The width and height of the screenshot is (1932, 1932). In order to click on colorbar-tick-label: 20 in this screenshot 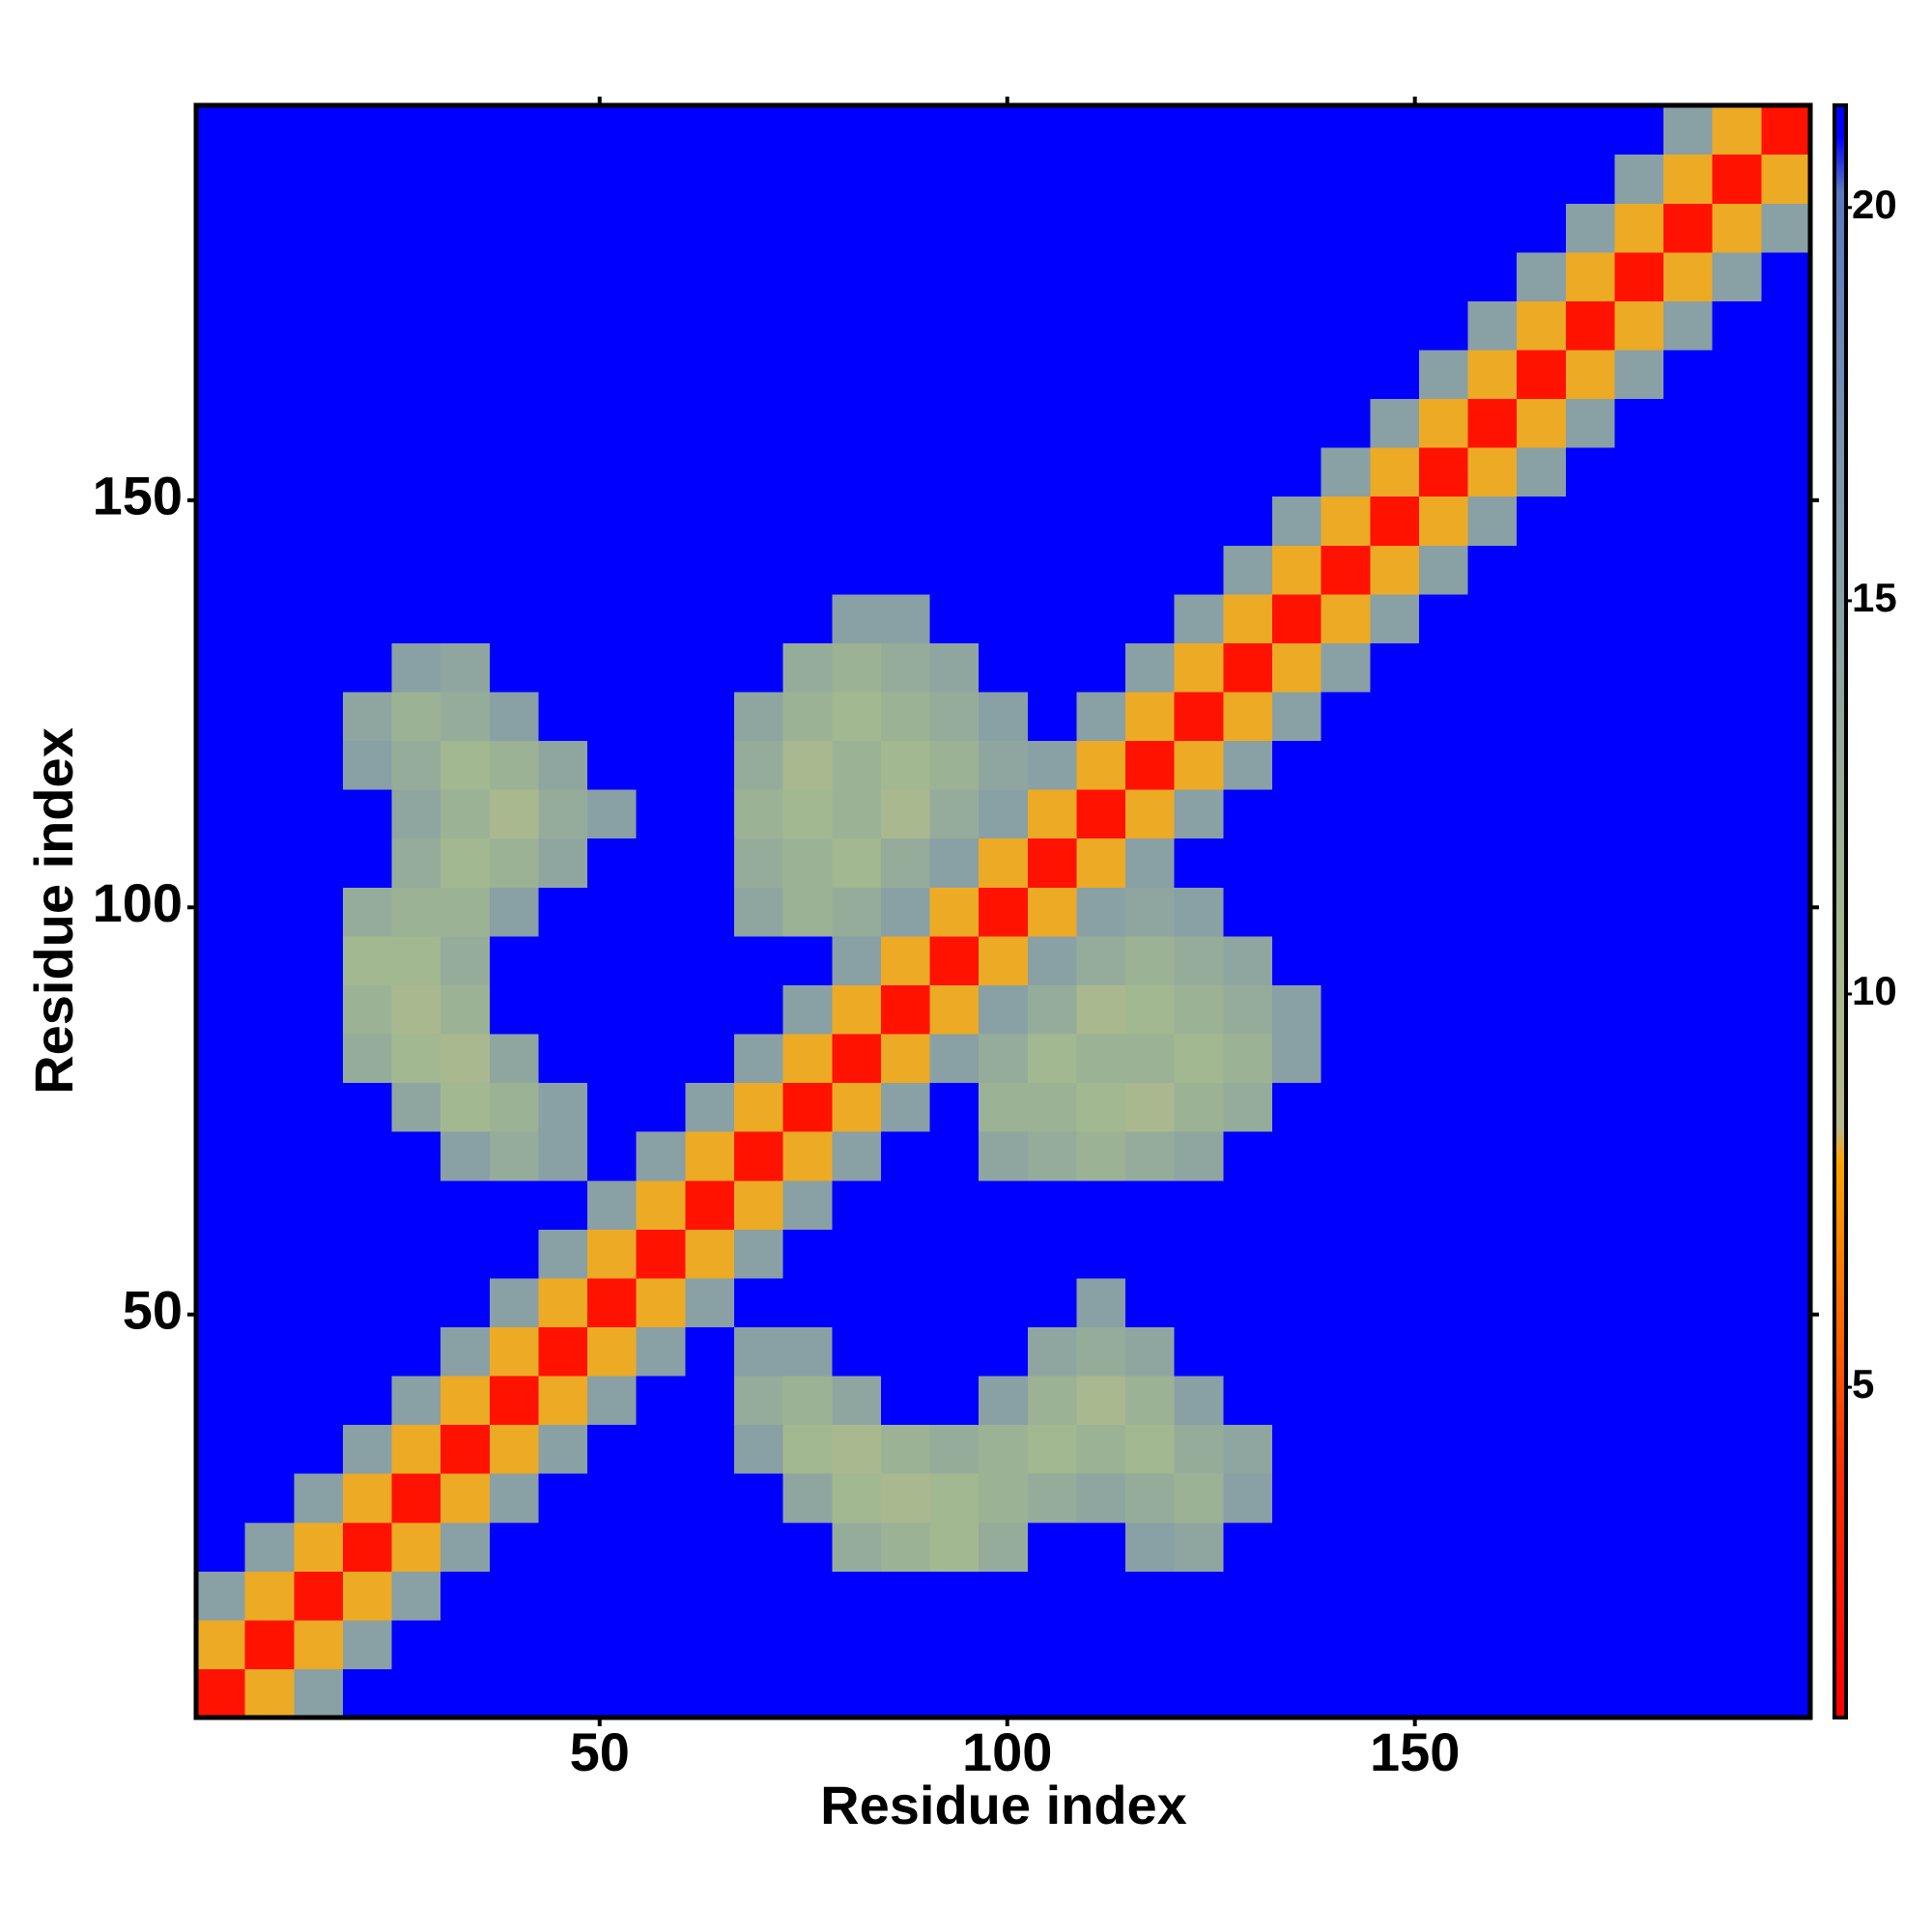, I will do `click(1874, 204)`.